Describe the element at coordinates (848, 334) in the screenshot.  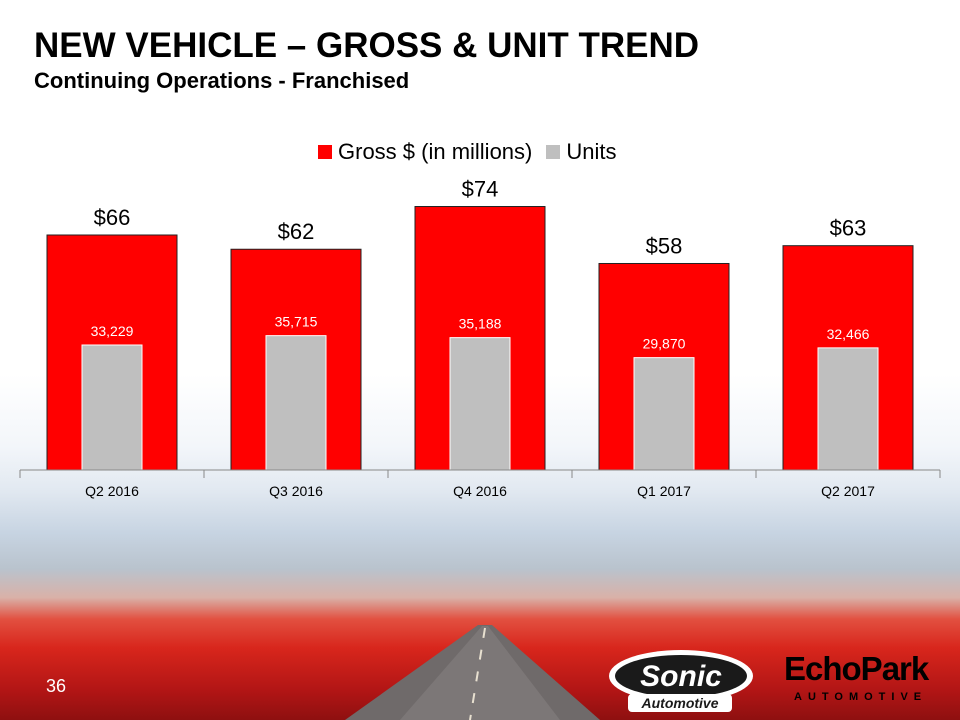
I see `units-data-label: 32,466` at that location.